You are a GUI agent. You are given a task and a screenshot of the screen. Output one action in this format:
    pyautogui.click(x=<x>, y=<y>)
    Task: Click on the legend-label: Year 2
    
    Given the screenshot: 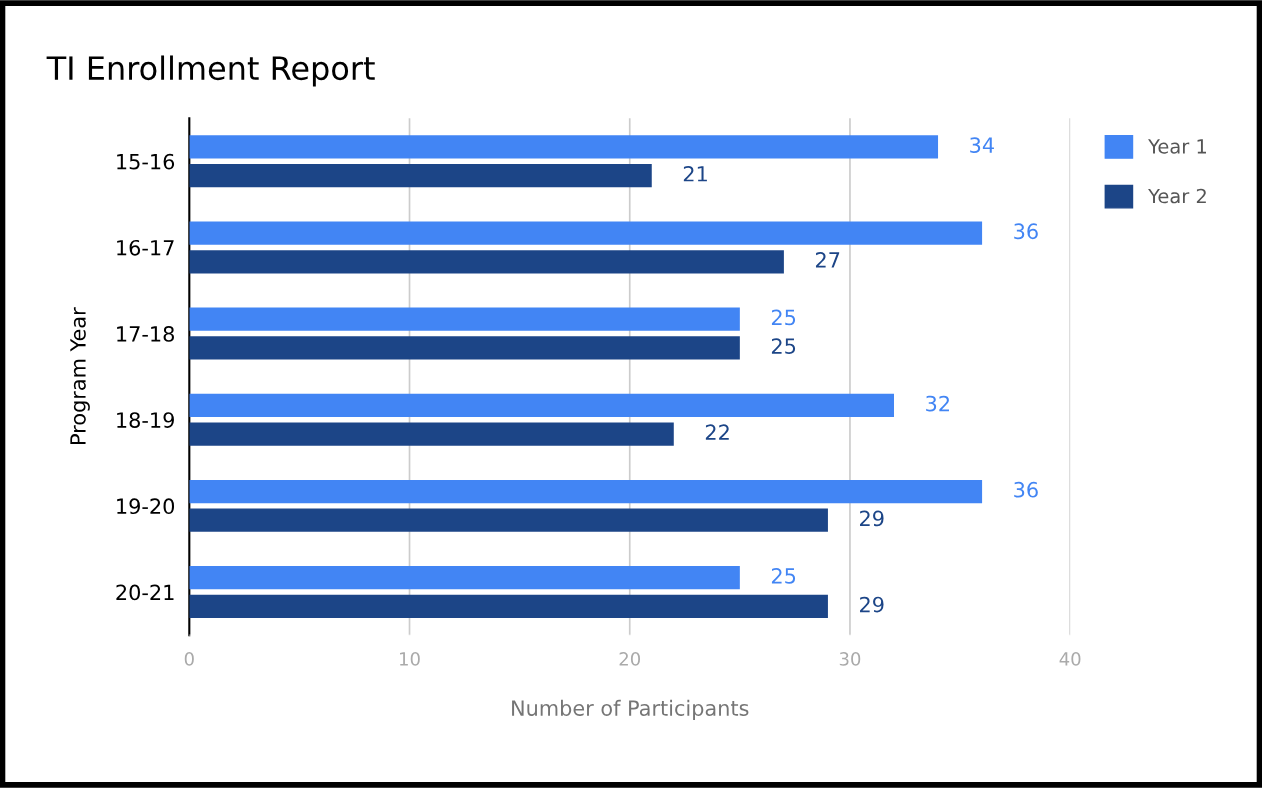 What is the action you would take?
    pyautogui.click(x=1177, y=196)
    